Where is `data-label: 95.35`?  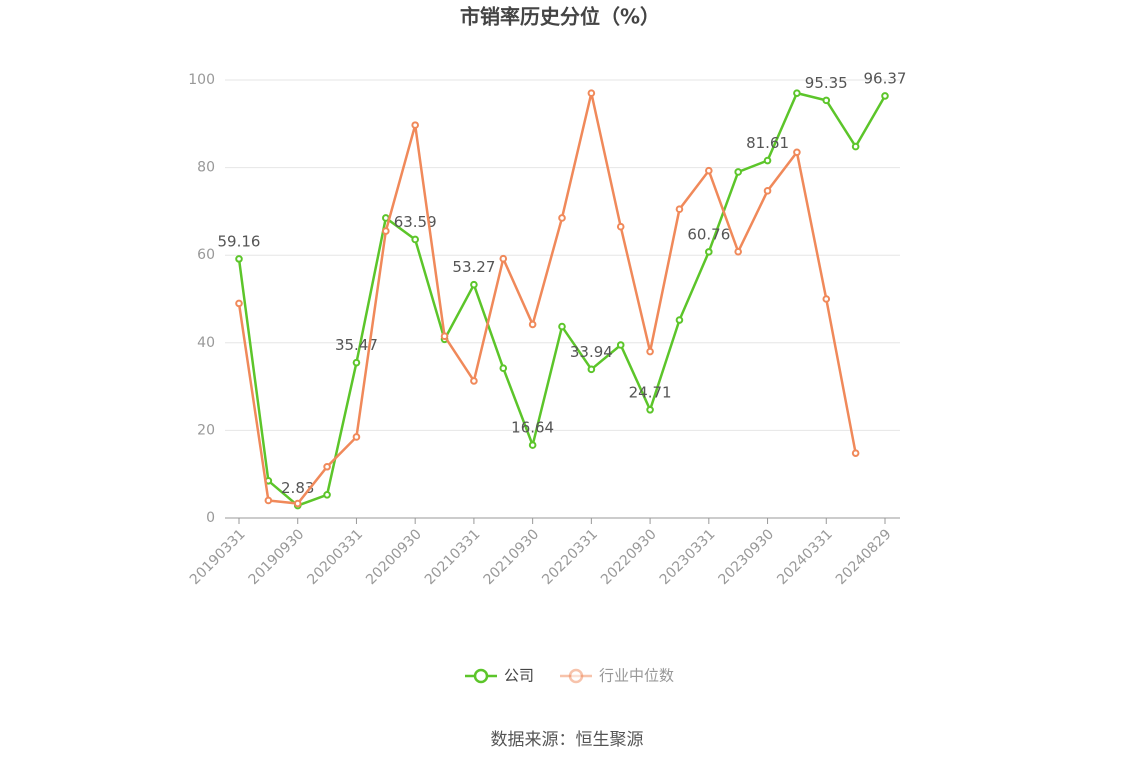 data-label: 95.35 is located at coordinates (826, 83).